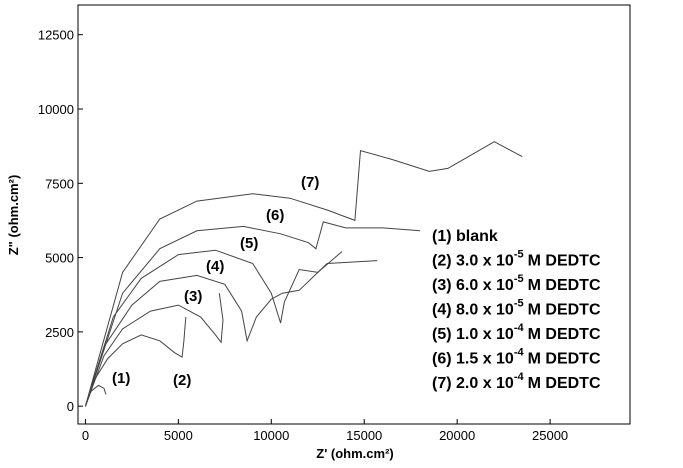  Describe the element at coordinates (473, 334) in the screenshot. I see `legend-text: (5) 1.0 x 10` at that location.